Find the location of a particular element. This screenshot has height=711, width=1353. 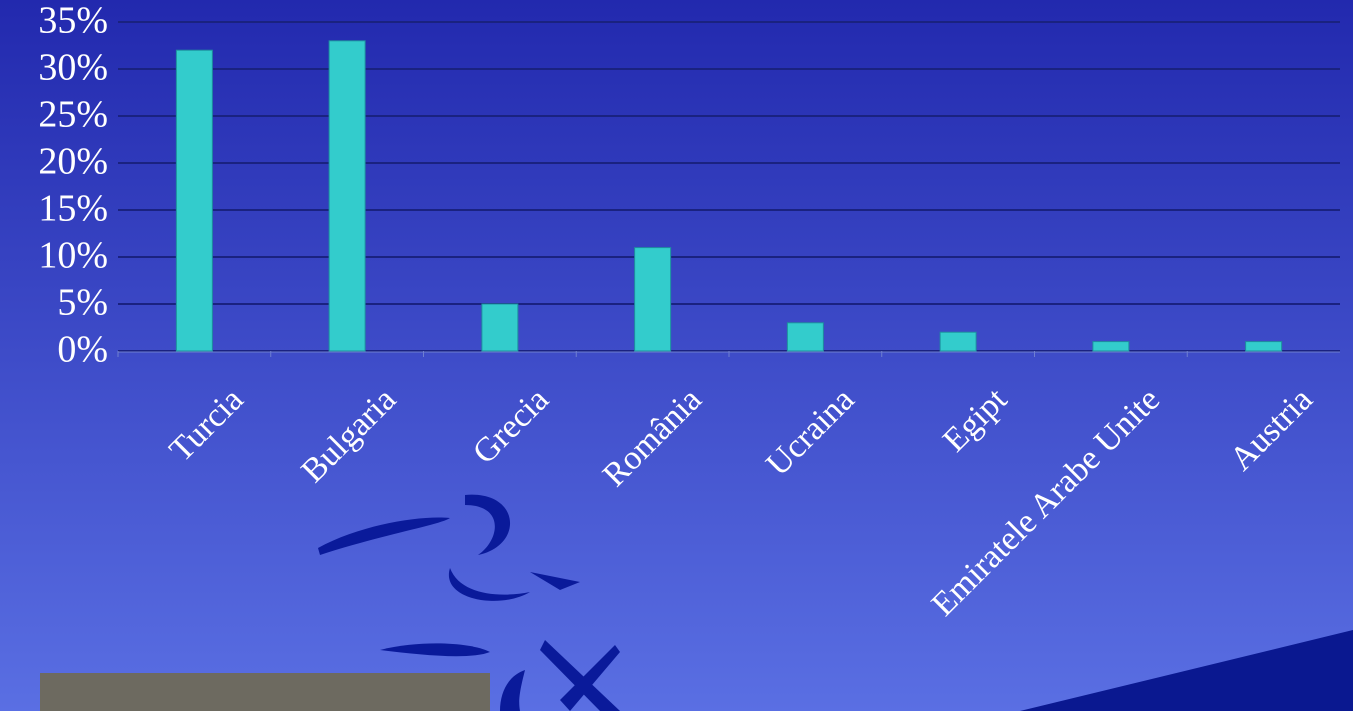

y-tick-label: 15% is located at coordinates (73, 209).